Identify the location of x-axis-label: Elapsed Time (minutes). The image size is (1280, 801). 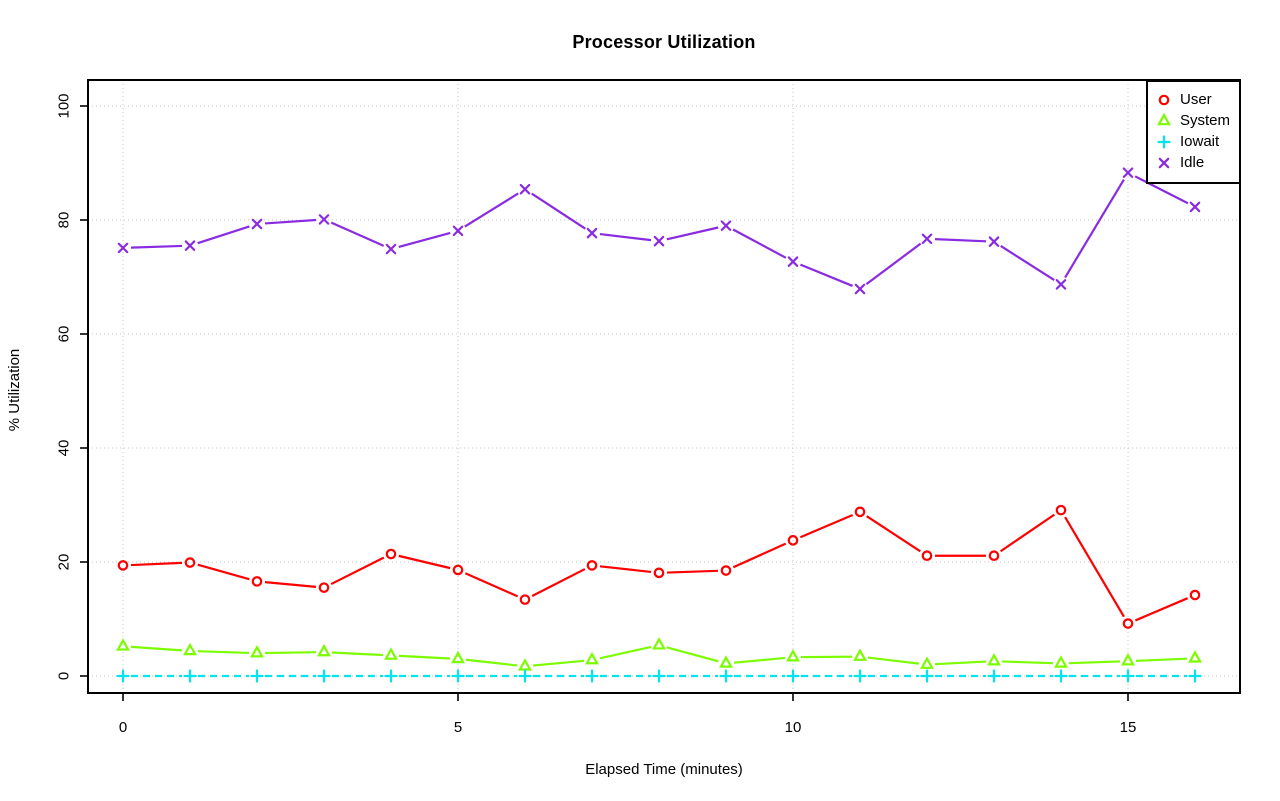
(664, 769).